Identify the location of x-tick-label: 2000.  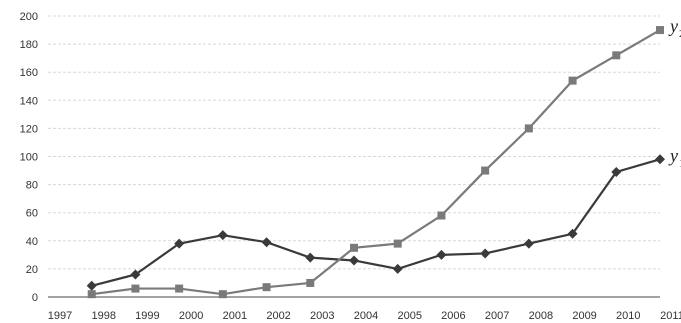
(191, 316).